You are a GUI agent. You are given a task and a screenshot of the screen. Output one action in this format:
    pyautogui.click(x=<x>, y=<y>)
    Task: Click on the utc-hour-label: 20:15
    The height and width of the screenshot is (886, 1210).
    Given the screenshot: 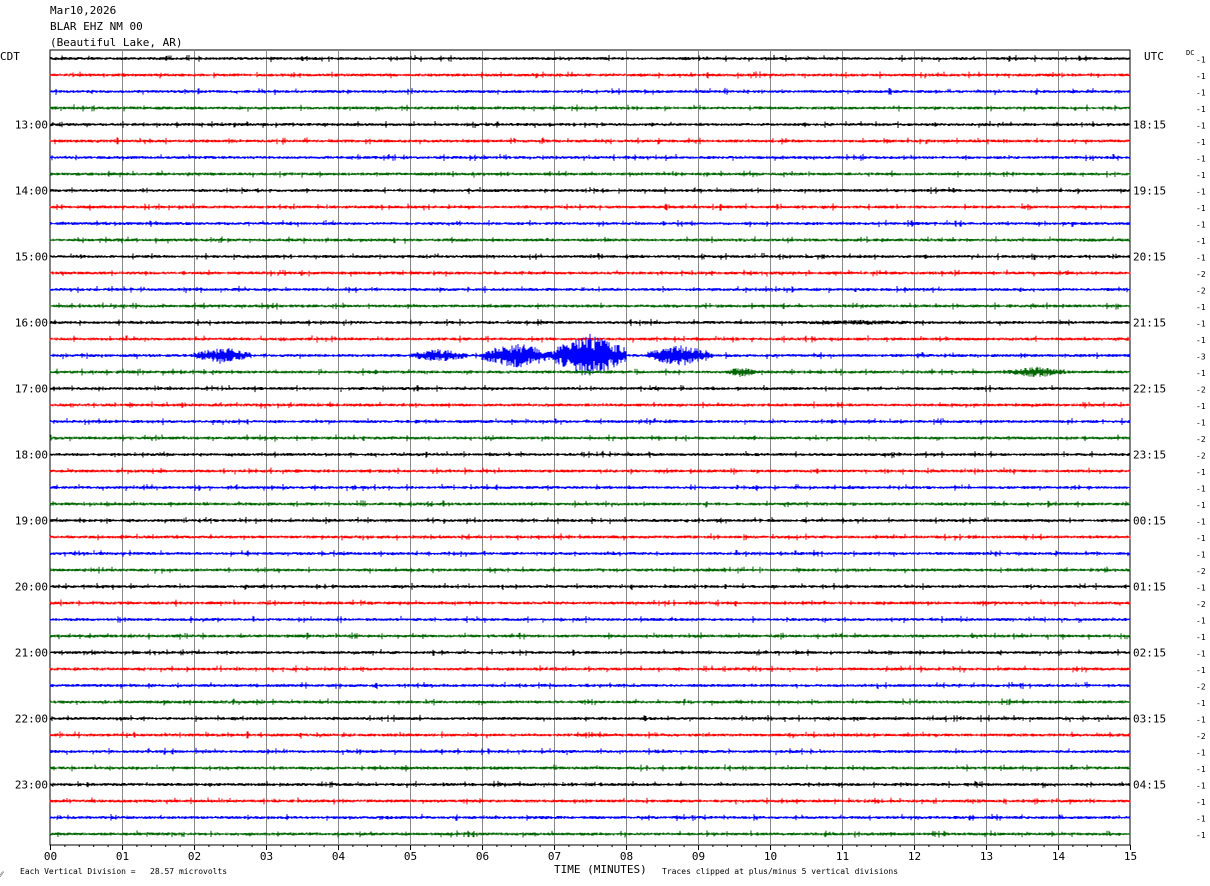 What is the action you would take?
    pyautogui.click(x=1149, y=257)
    